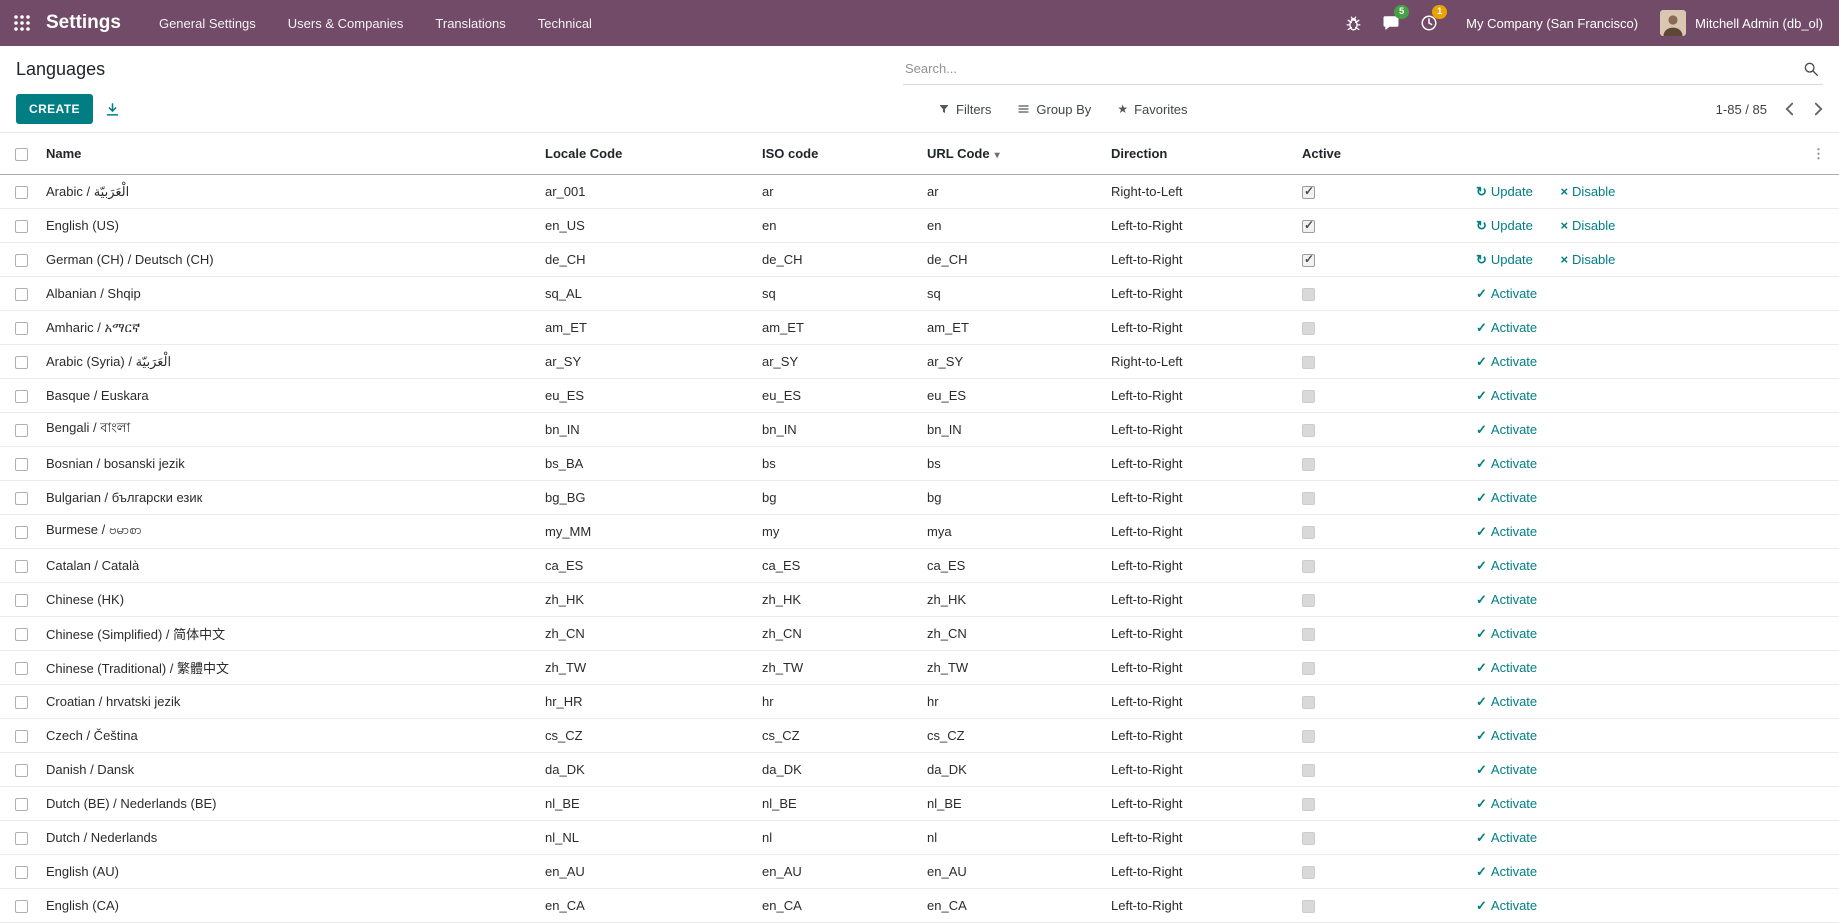 The height and width of the screenshot is (923, 1839). Describe the element at coordinates (1348, 68) in the screenshot. I see `search-input` at that location.